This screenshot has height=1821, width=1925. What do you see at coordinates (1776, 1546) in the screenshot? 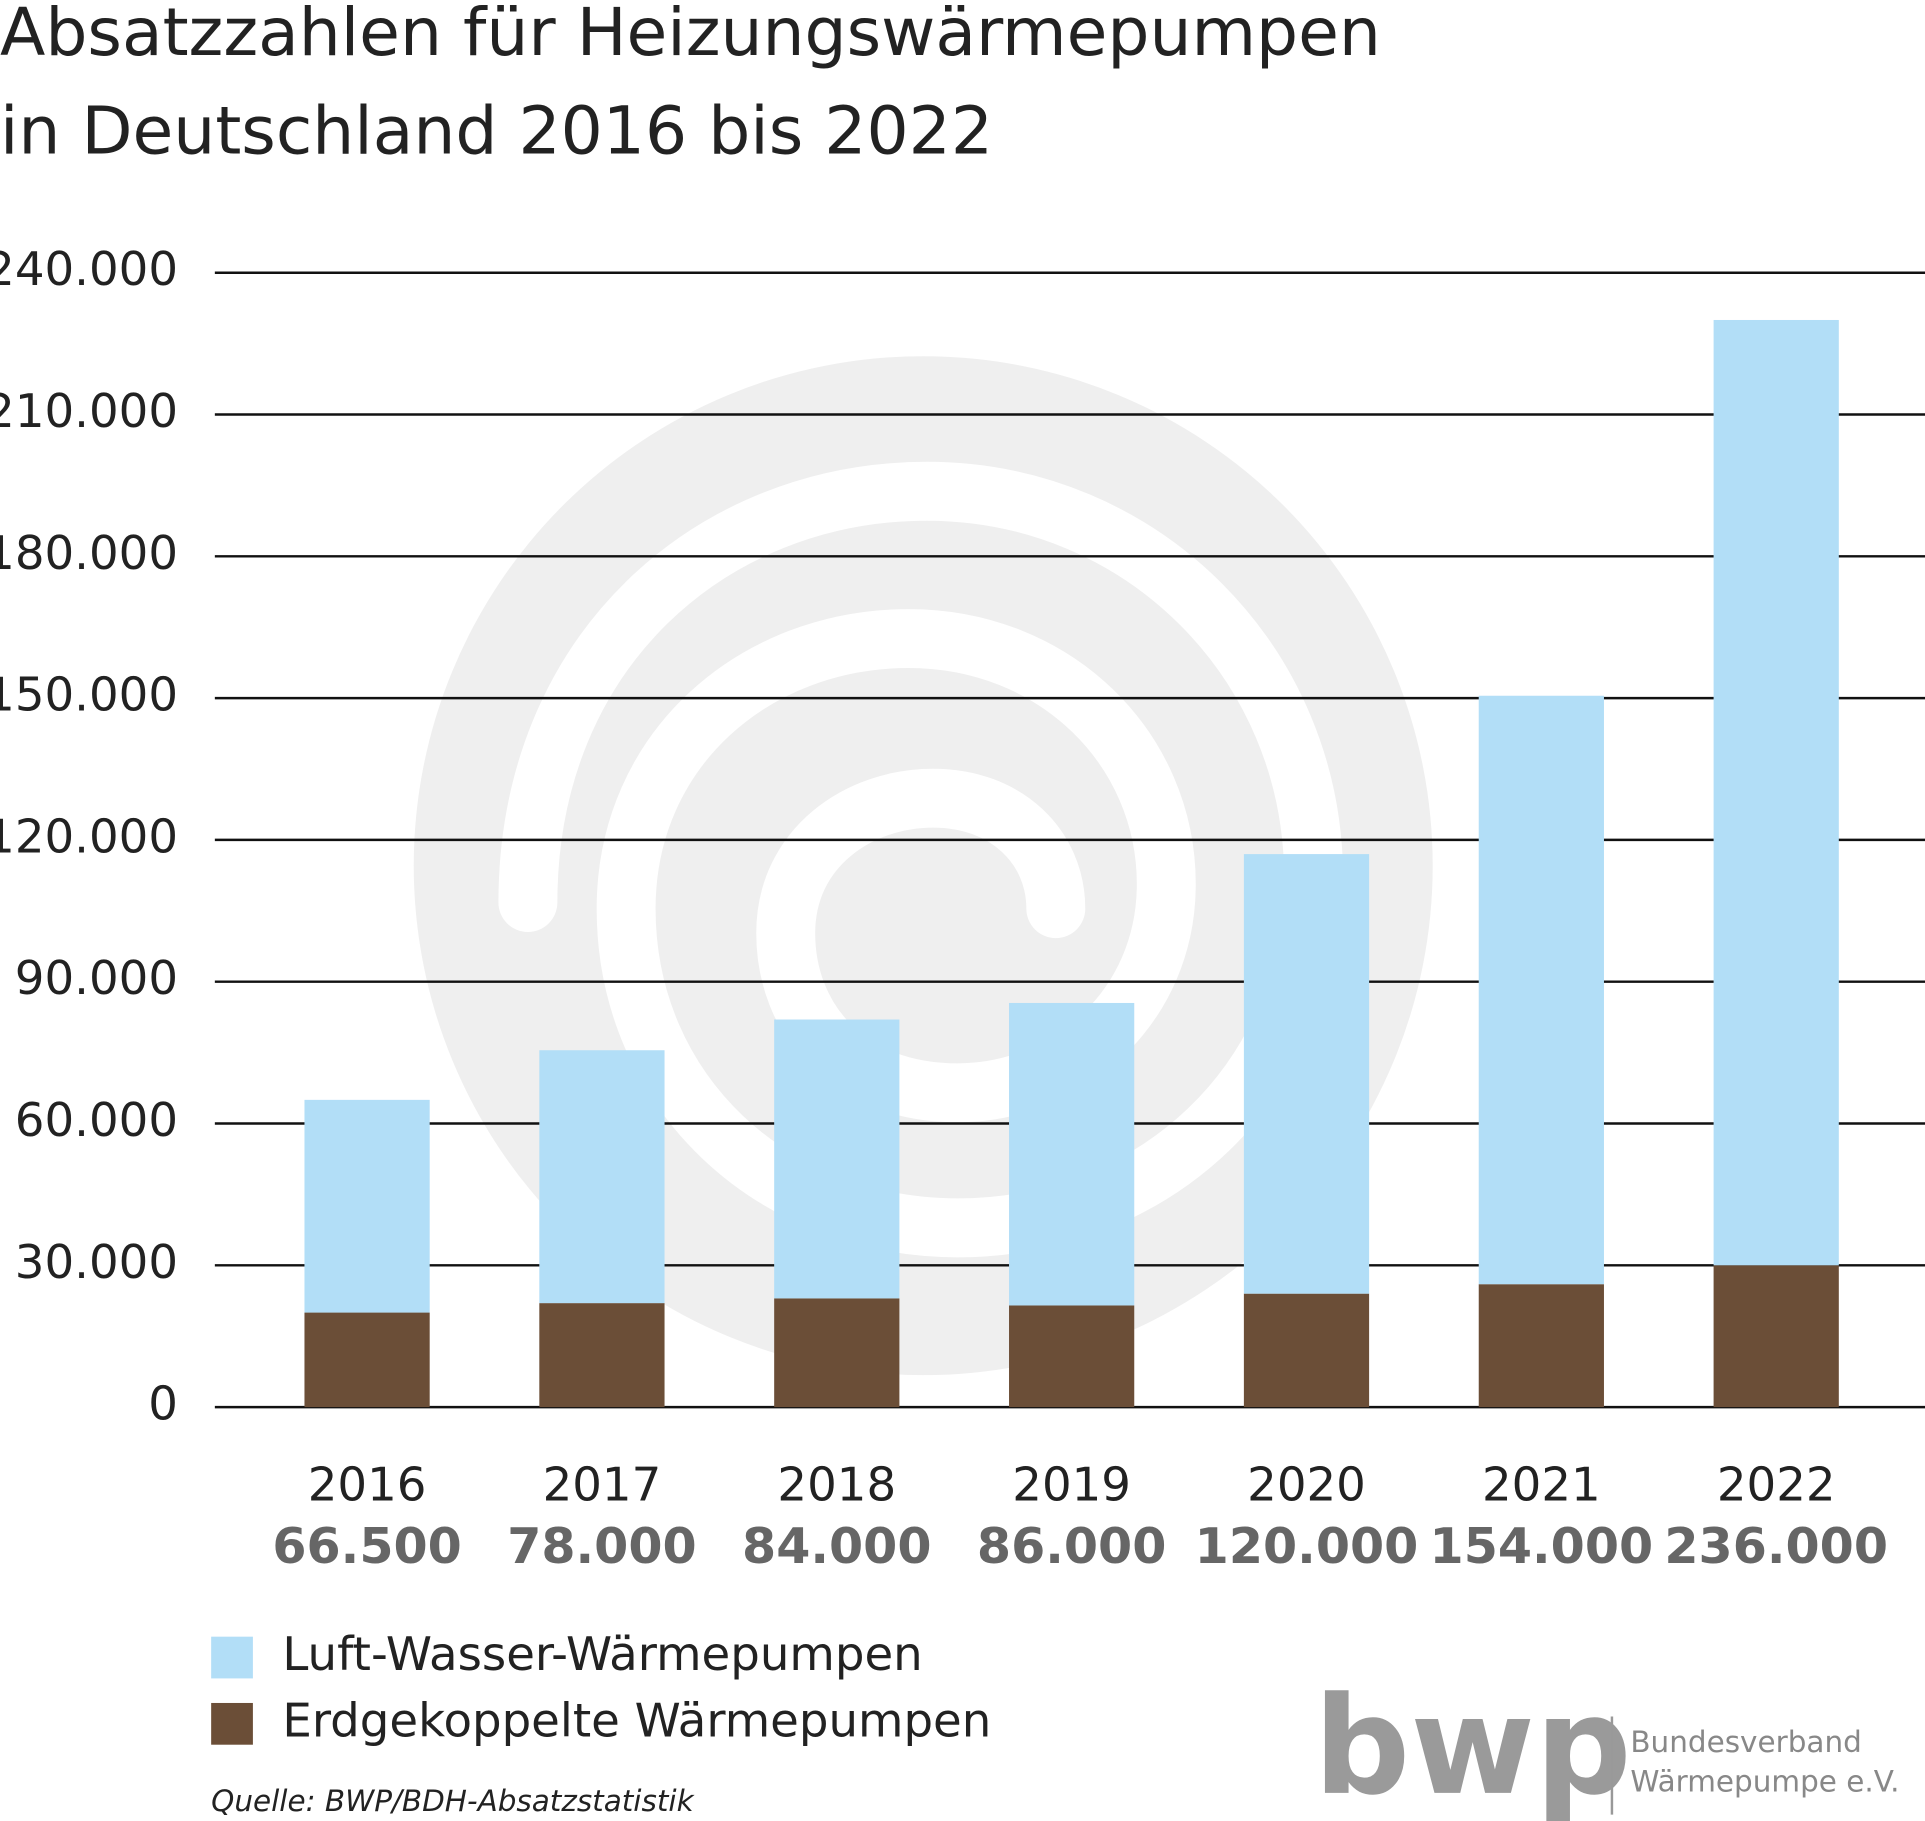
I see `category-total: 236.000` at bounding box center [1776, 1546].